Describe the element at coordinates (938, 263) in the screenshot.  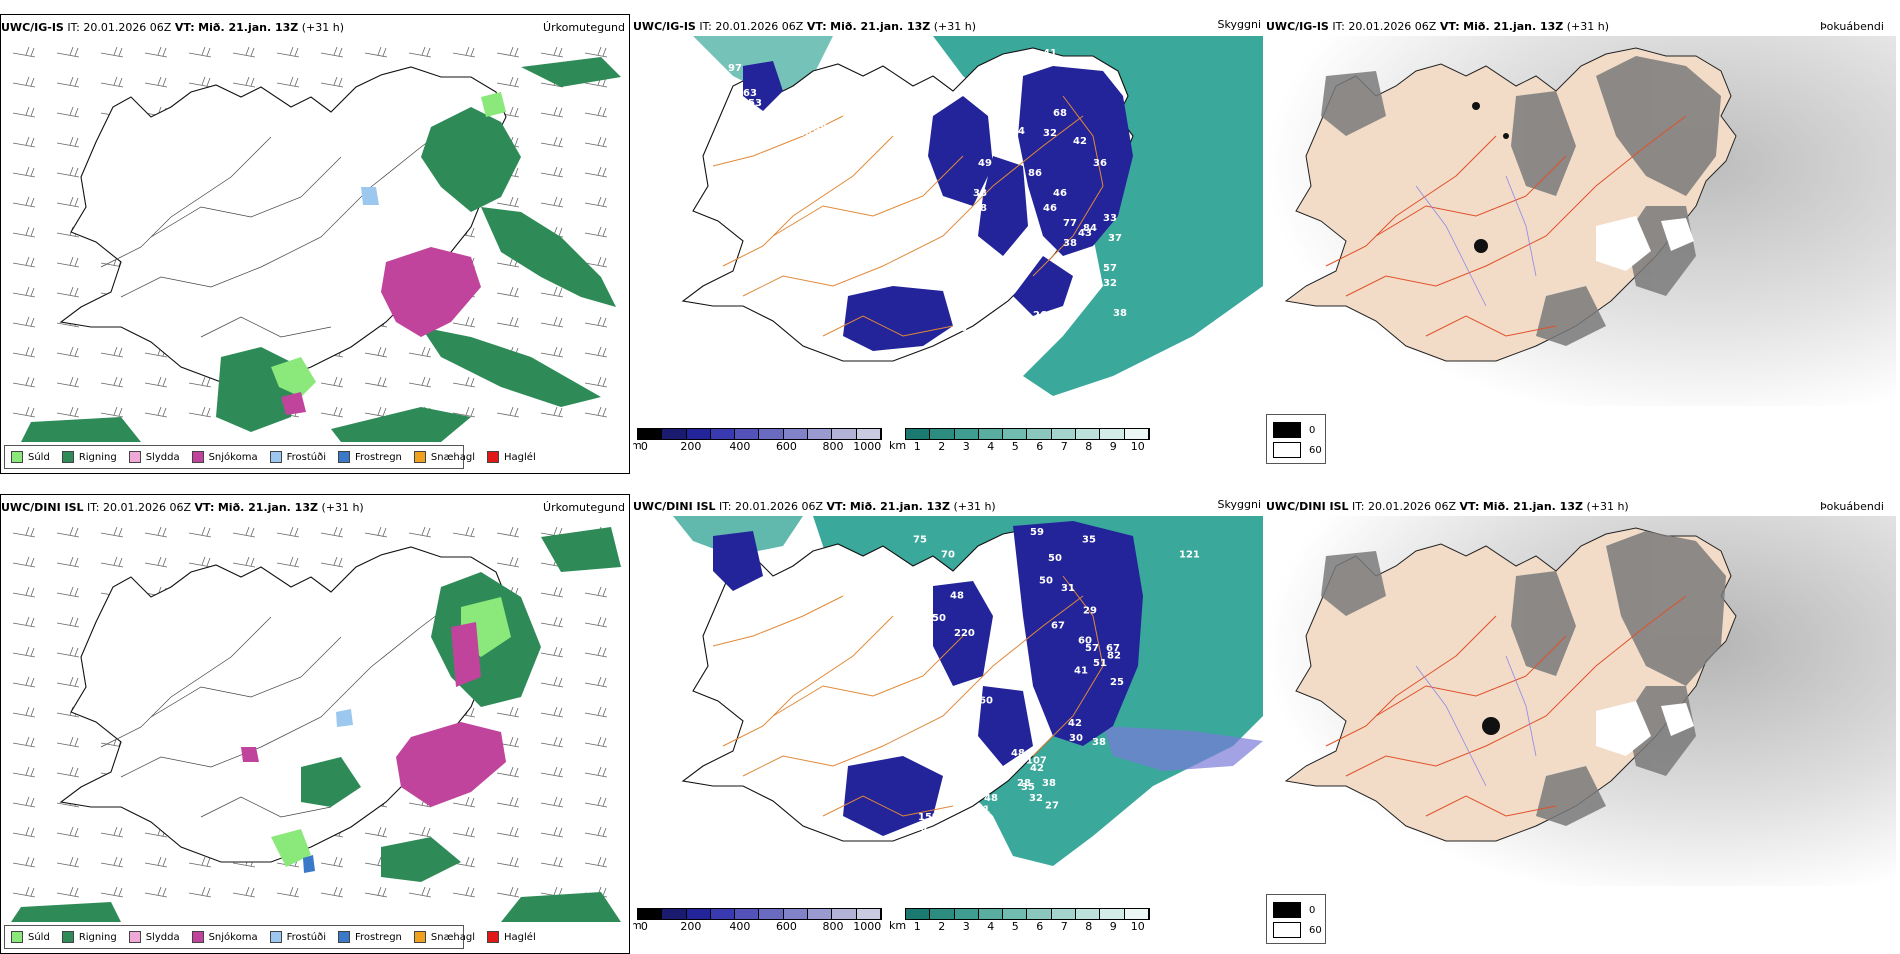
I see `visibility-value: 100` at that location.